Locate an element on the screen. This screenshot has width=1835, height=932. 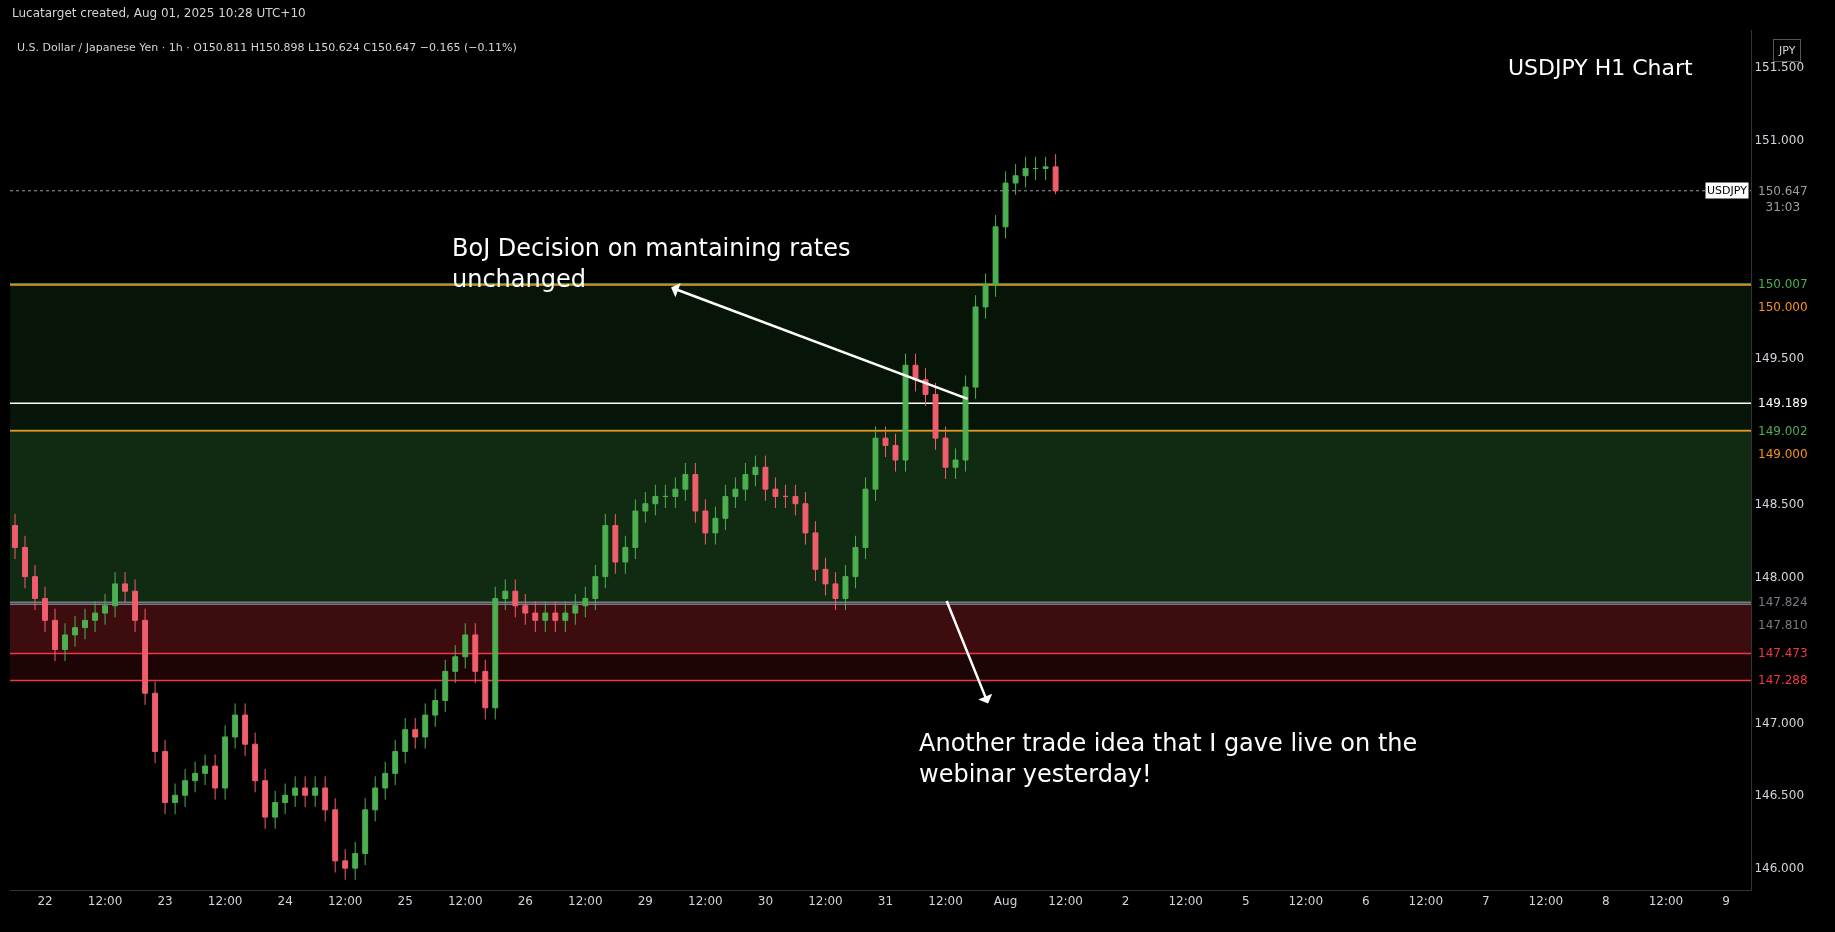
x-tick-label: 7 is located at coordinates (1486, 901).